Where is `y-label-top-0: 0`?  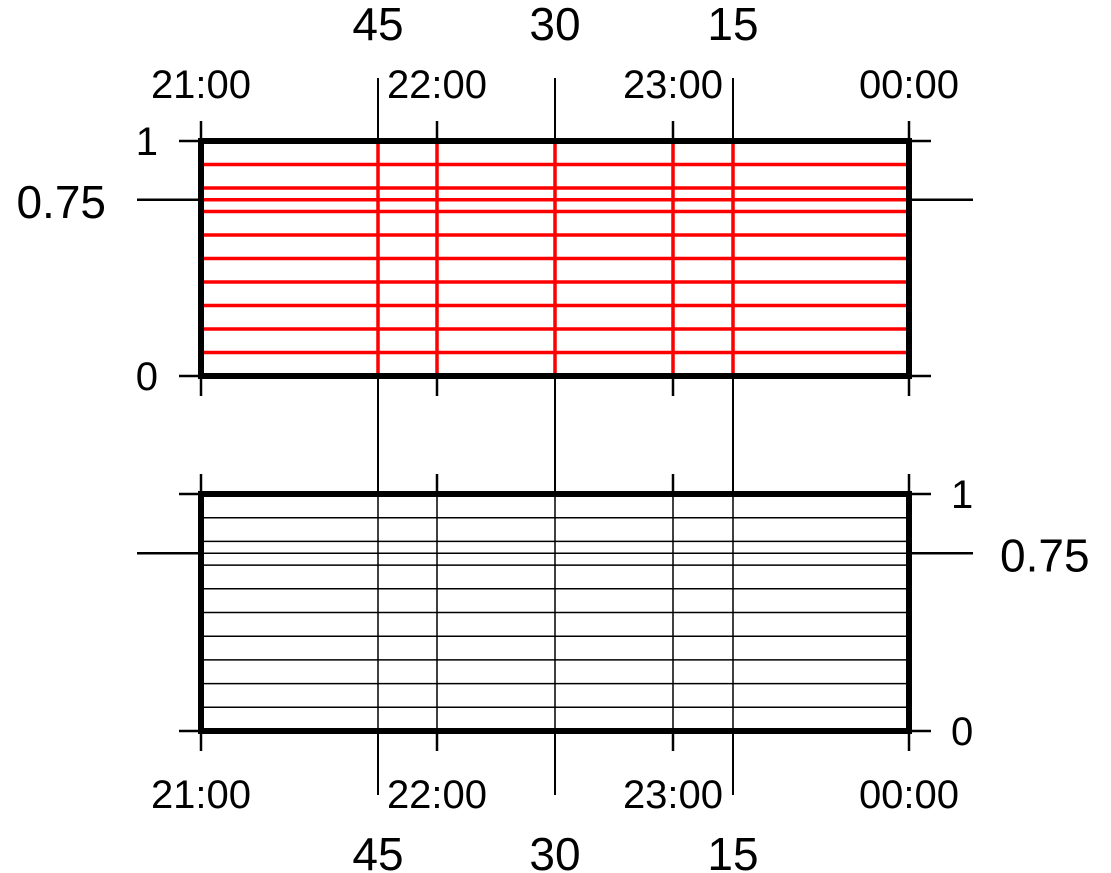 y-label-top-0: 0 is located at coordinates (147, 377).